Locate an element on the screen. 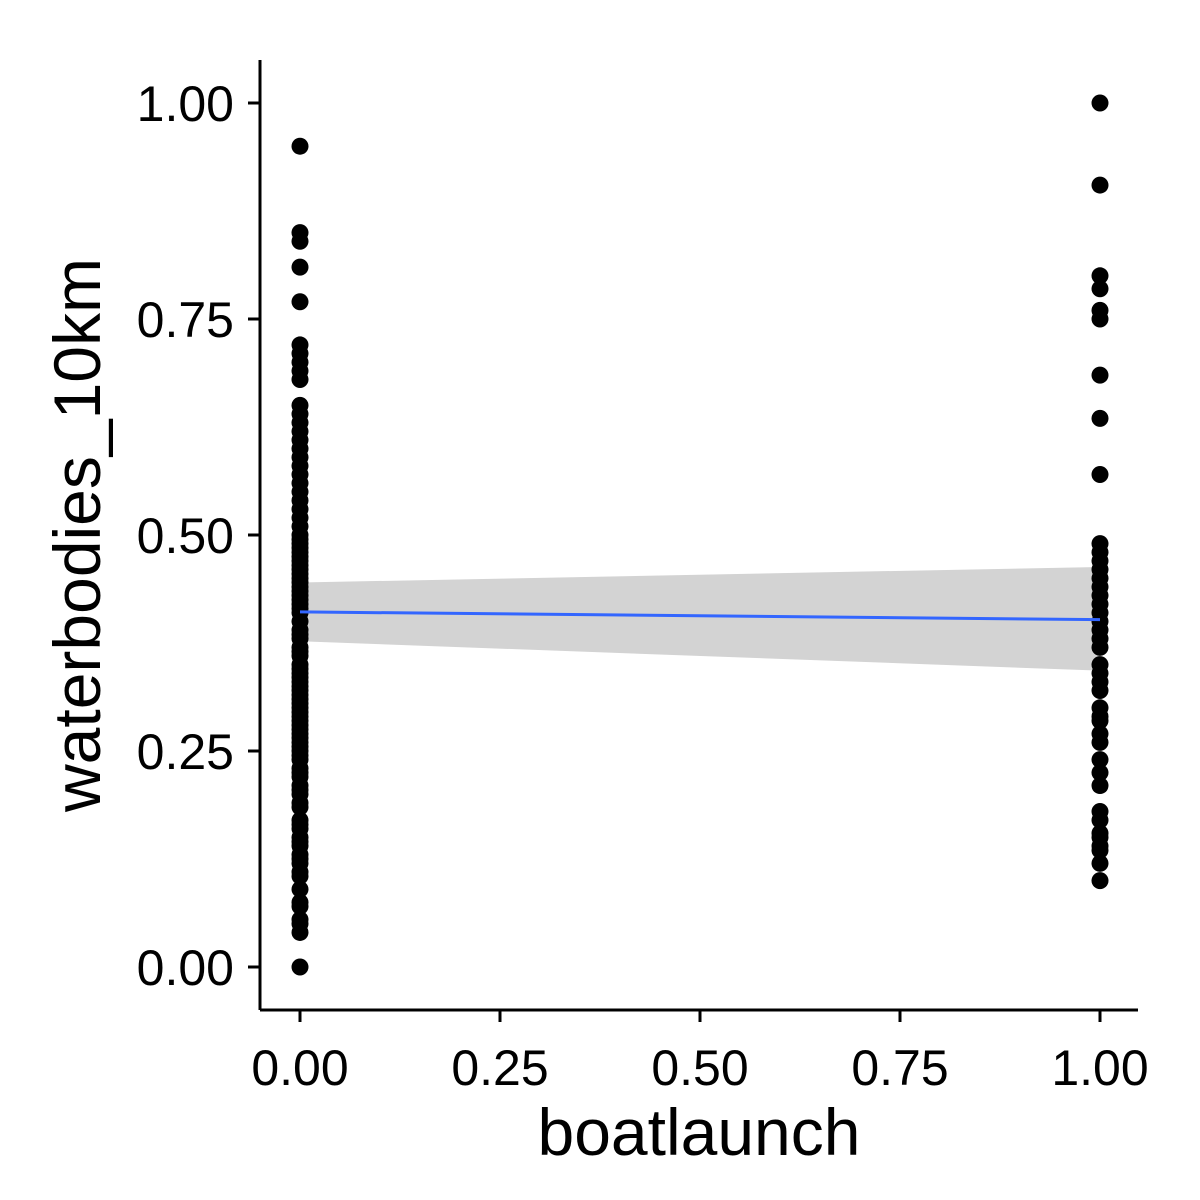 The height and width of the screenshot is (1200, 1200). y-axis-title: waterbodies_10km is located at coordinates (77, 535).